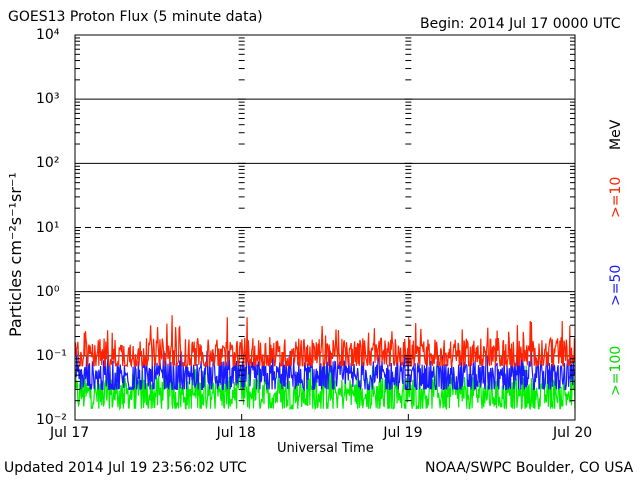 The width and height of the screenshot is (640, 480). I want to click on series-ge50, so click(325, 371).